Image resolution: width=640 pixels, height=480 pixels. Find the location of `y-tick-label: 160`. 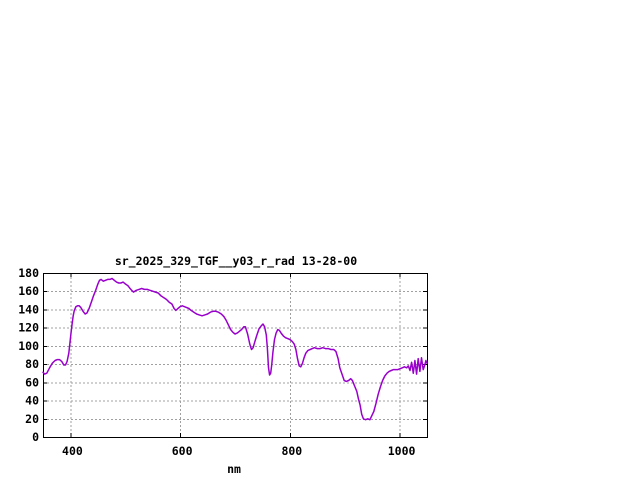

y-tick-label: 160 is located at coordinates (28, 291).